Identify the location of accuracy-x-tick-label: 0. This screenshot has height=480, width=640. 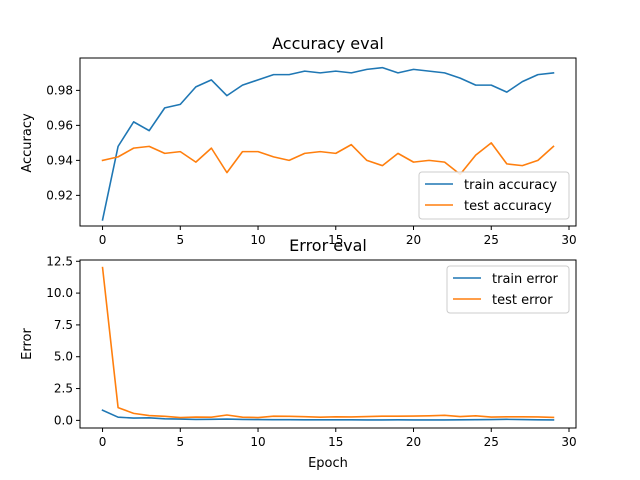
(103, 240).